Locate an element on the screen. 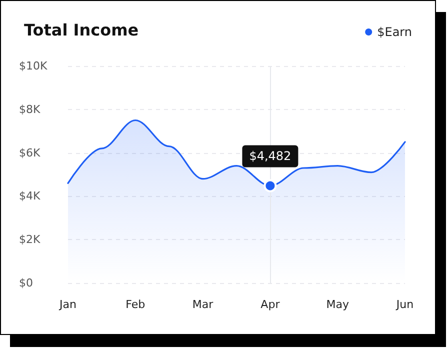 The image size is (448, 349). x-tick-label: Jun is located at coordinates (404, 304).